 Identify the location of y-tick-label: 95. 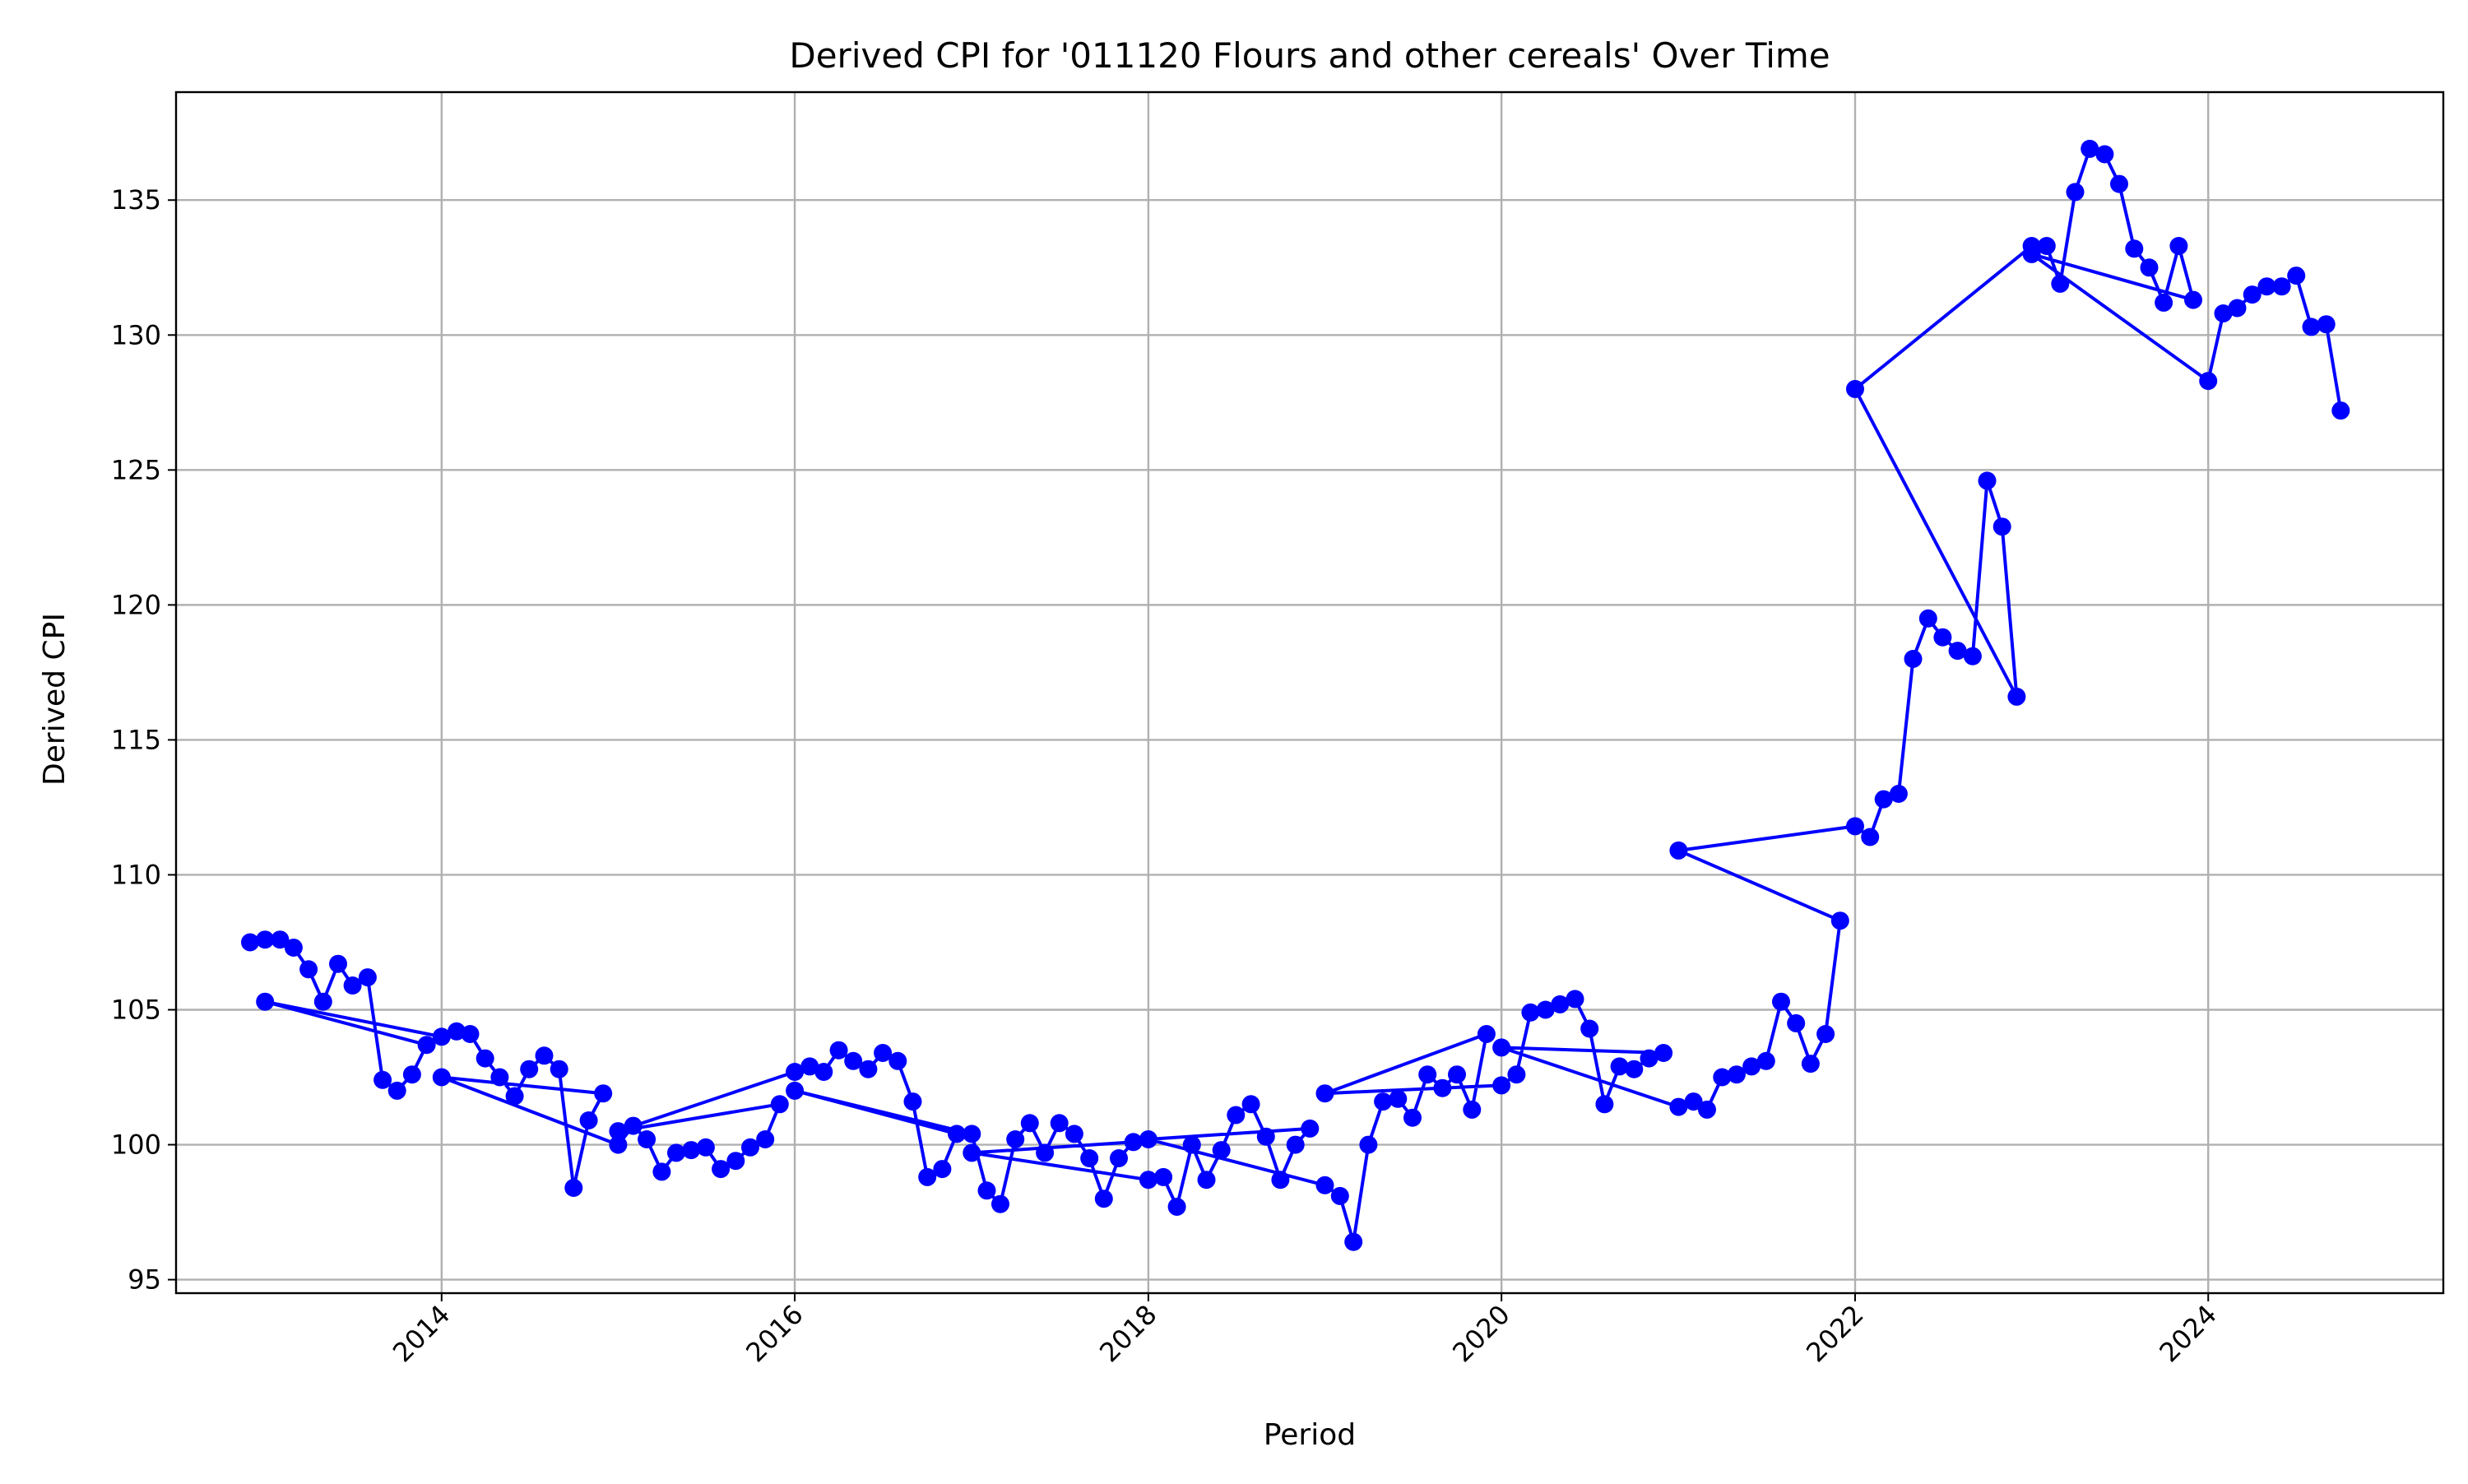
(144, 1280).